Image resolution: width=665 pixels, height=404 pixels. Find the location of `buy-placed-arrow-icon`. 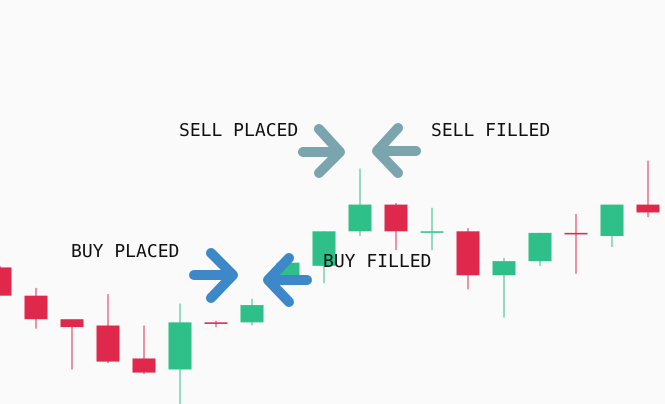

buy-placed-arrow-icon is located at coordinates (213, 275).